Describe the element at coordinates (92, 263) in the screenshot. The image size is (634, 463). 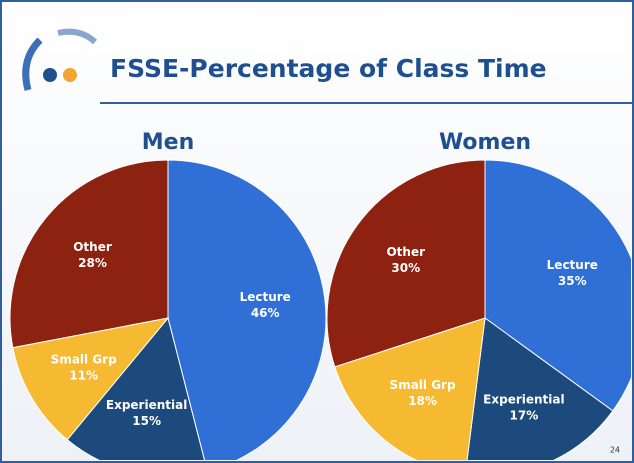
I see `slice-value-label: 28%` at that location.